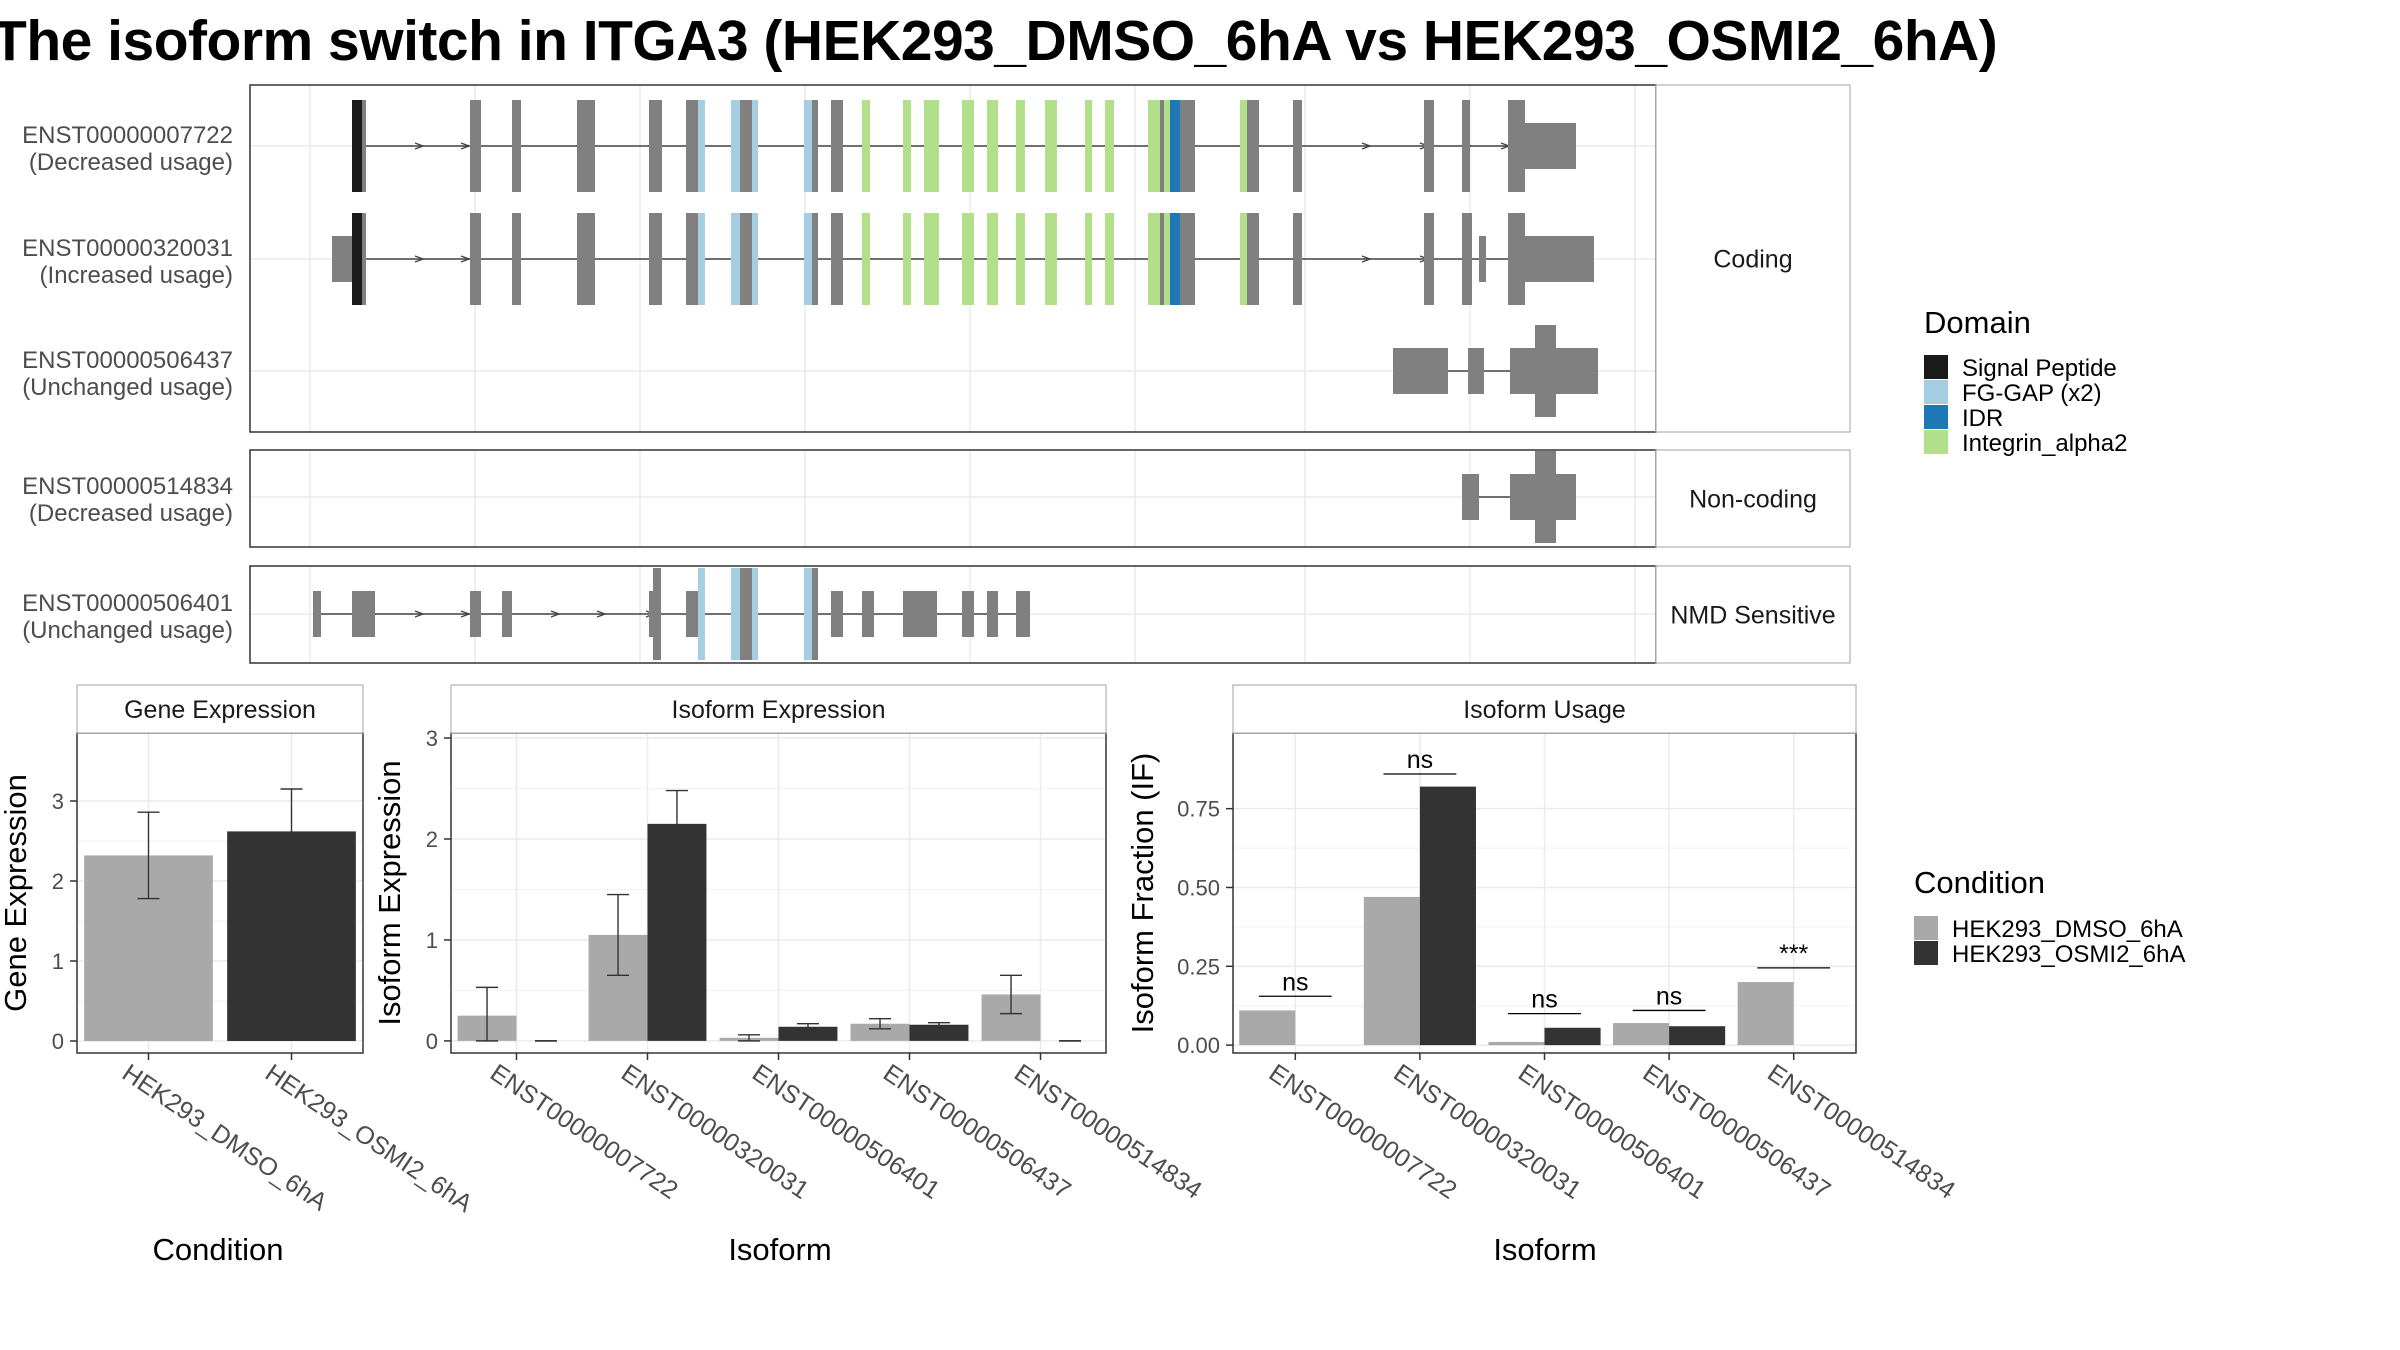 The width and height of the screenshot is (2400, 1350). Describe the element at coordinates (432, 839) in the screenshot. I see `y-tick-label: 2` at that location.